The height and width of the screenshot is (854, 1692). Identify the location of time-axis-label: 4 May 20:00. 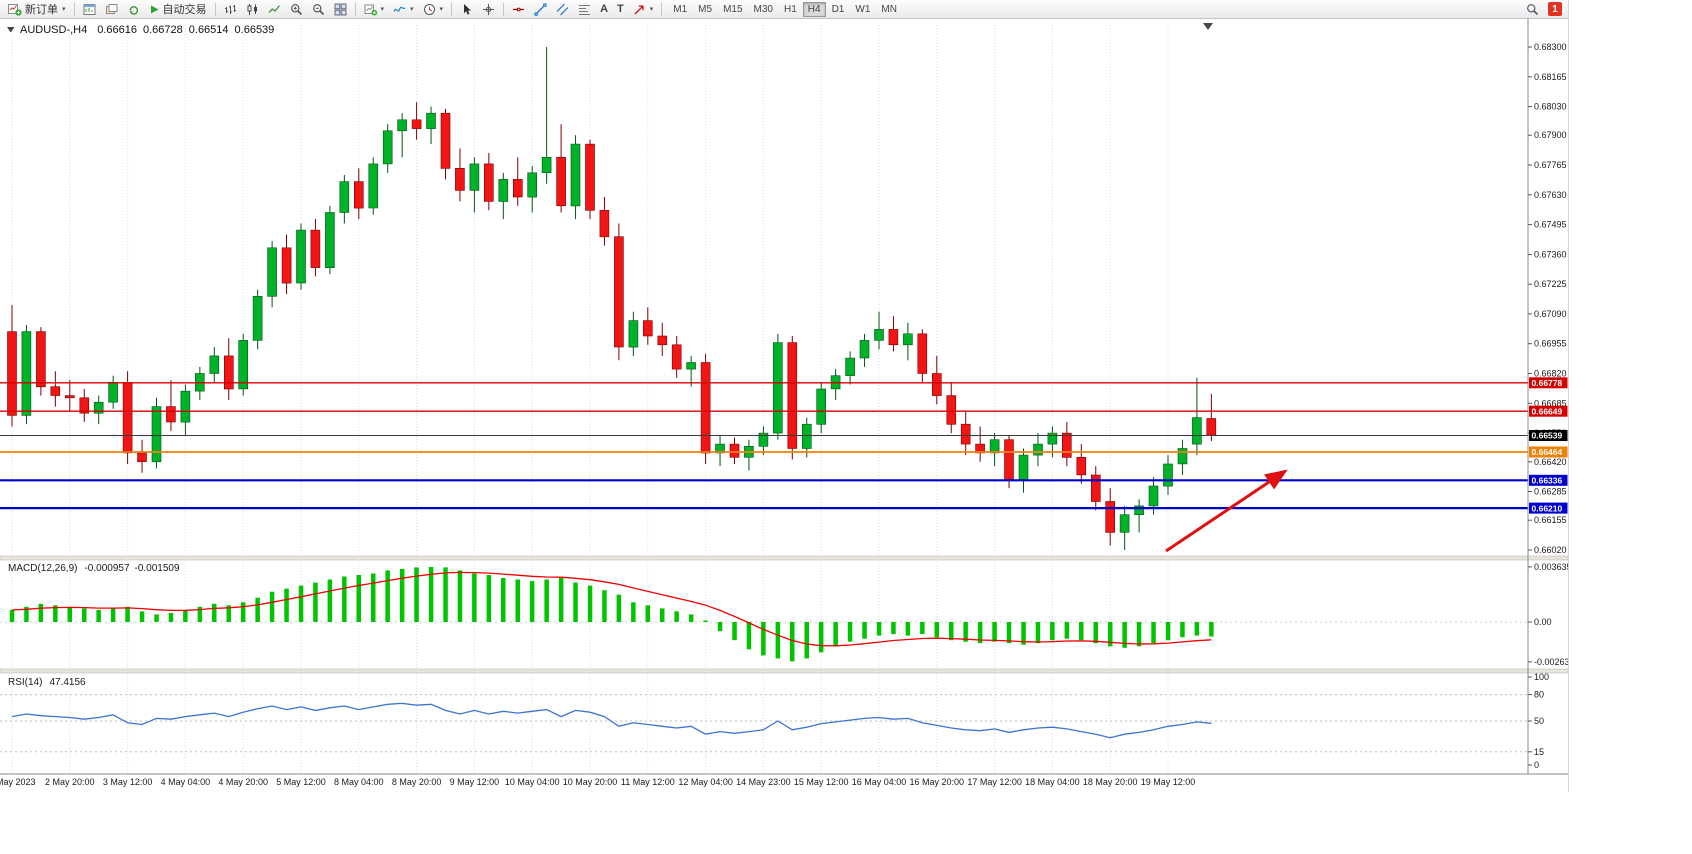
(243, 782).